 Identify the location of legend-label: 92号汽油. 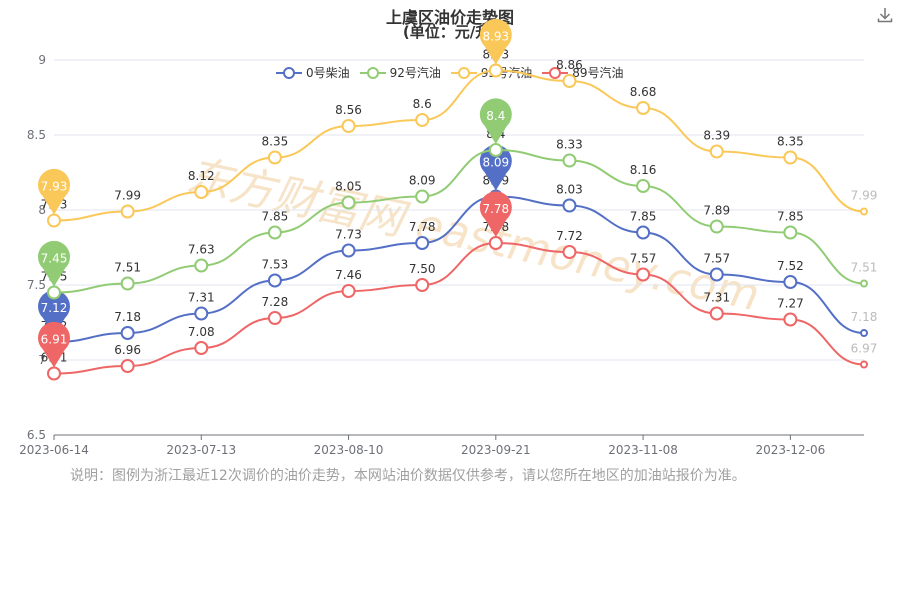
(415, 73).